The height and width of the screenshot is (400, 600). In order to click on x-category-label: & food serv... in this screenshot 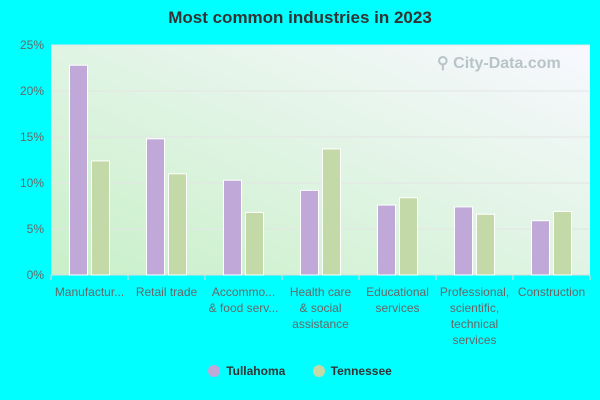, I will do `click(244, 308)`.